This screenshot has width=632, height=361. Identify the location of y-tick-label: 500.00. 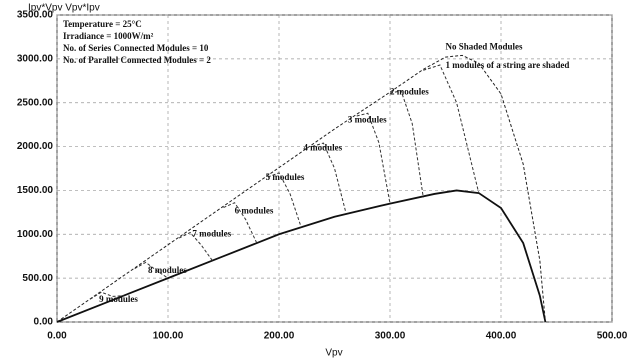
(37, 278).